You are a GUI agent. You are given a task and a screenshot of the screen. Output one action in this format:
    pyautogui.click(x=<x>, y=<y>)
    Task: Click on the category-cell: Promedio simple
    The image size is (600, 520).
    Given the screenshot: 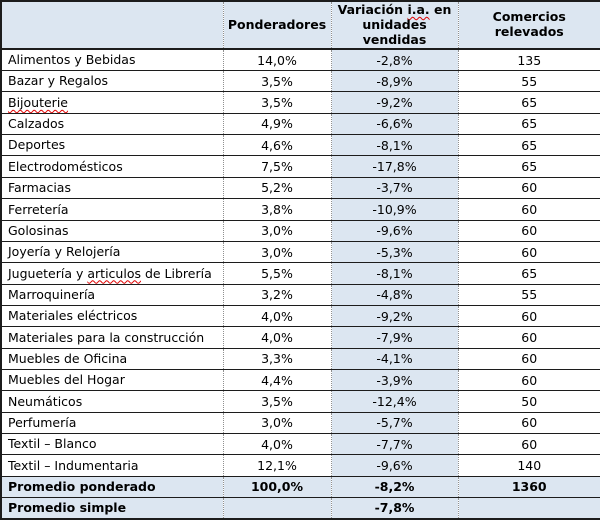 What is the action you would take?
    pyautogui.click(x=112, y=508)
    